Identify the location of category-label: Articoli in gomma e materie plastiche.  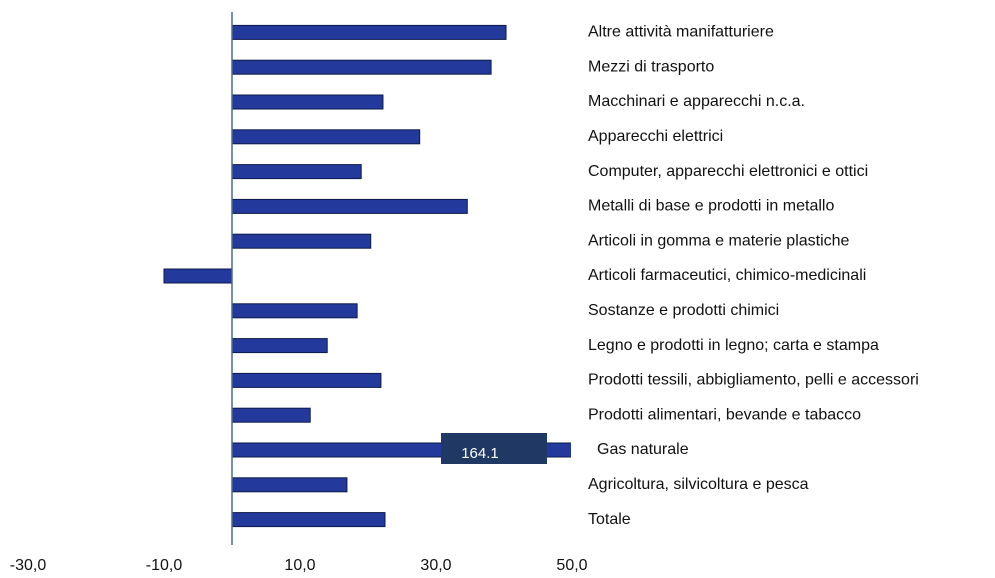
(719, 240).